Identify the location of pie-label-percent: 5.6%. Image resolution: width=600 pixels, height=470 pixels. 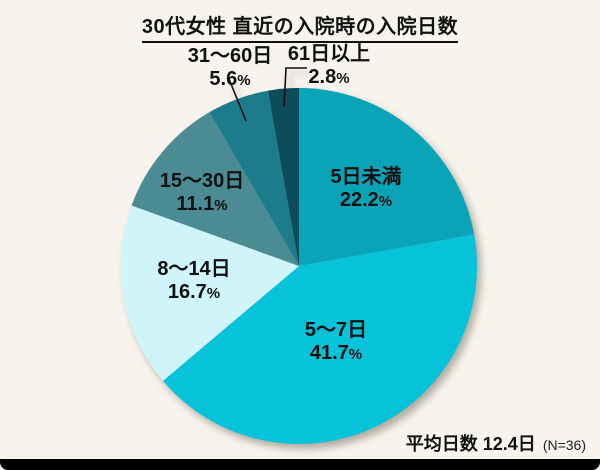
(230, 79).